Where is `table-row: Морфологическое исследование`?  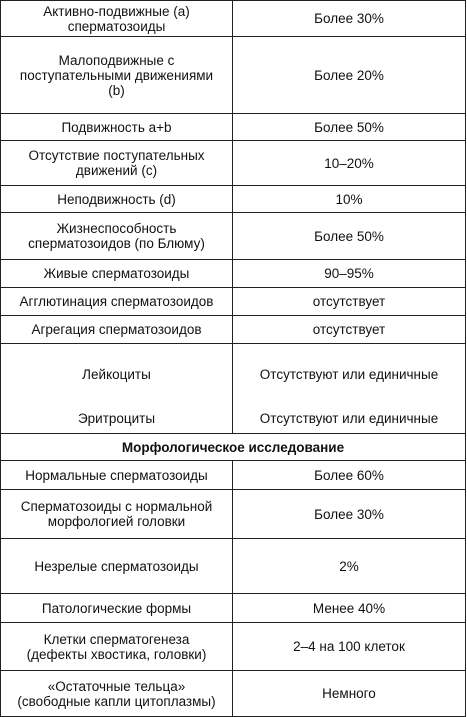
table-row: Морфологическое исследование is located at coordinates (233, 447).